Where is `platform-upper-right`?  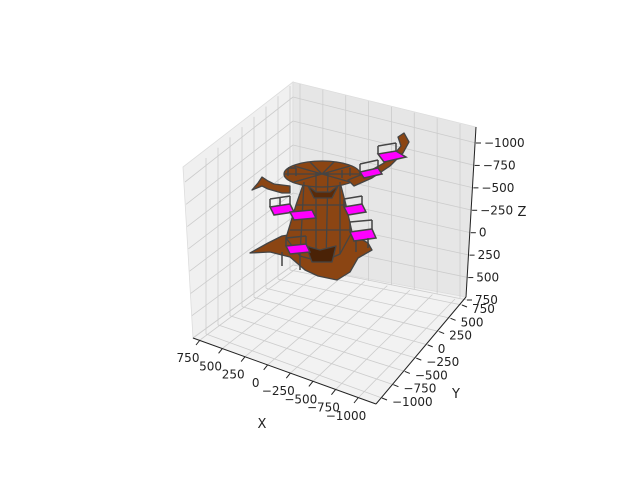 platform-upper-right is located at coordinates (392, 156).